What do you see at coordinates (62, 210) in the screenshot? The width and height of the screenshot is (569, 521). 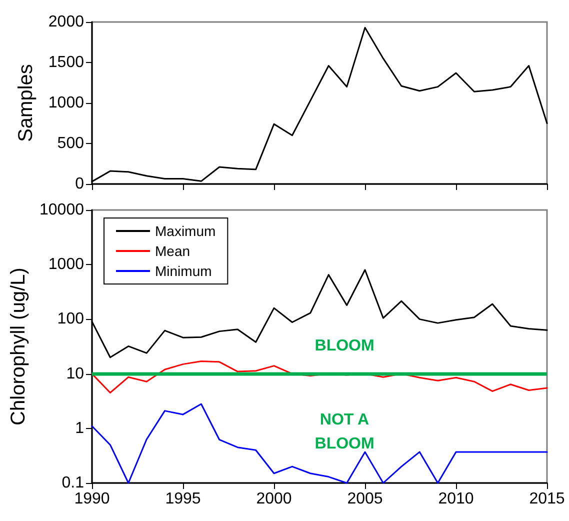 I see `y-tick-label: 10000` at bounding box center [62, 210].